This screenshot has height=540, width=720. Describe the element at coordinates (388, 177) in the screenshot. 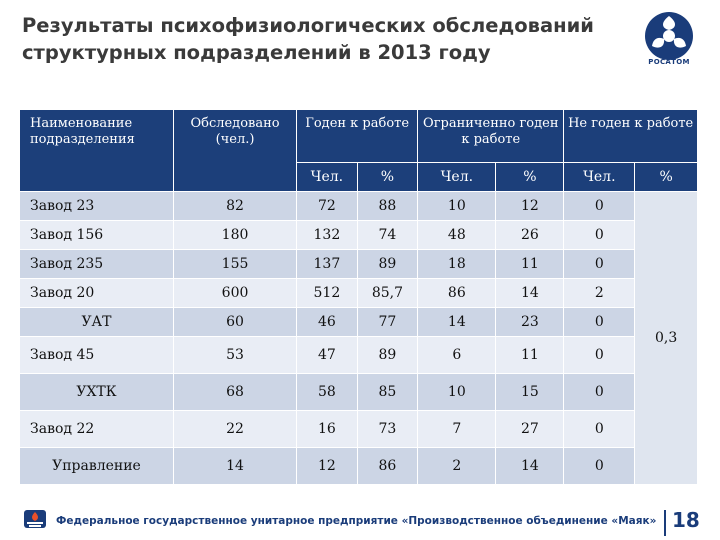

I see `header-fit-percent: %` at that location.